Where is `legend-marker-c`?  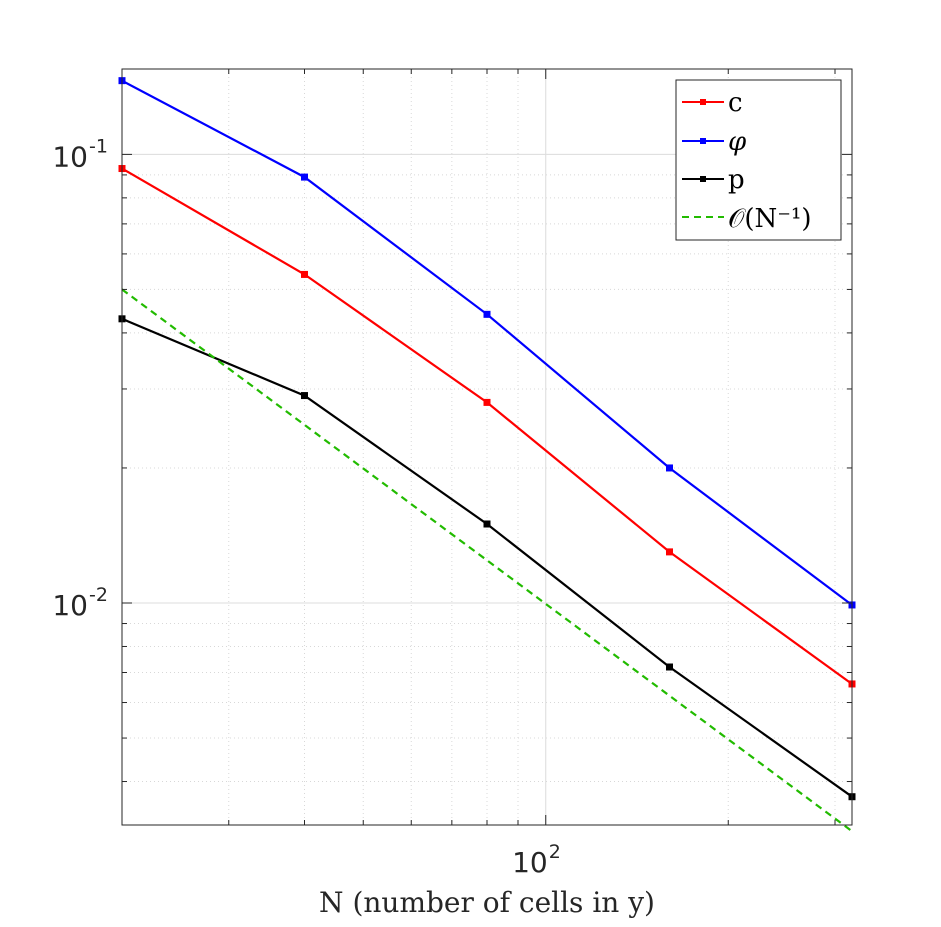
legend-marker-c is located at coordinates (703, 102).